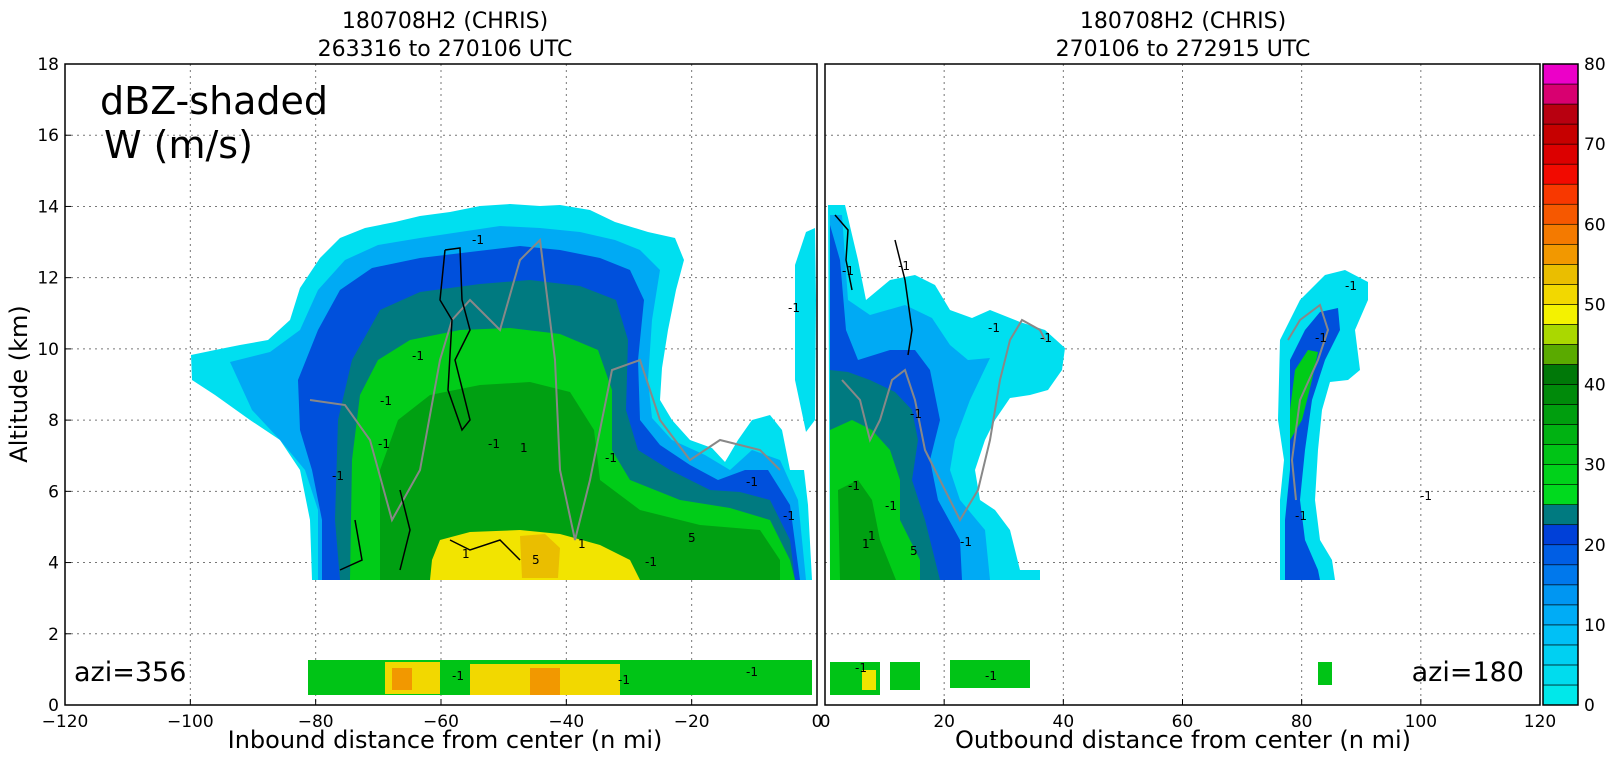  Describe the element at coordinates (1595, 225) in the screenshot. I see `colorbar-tick-label: 60` at that location.